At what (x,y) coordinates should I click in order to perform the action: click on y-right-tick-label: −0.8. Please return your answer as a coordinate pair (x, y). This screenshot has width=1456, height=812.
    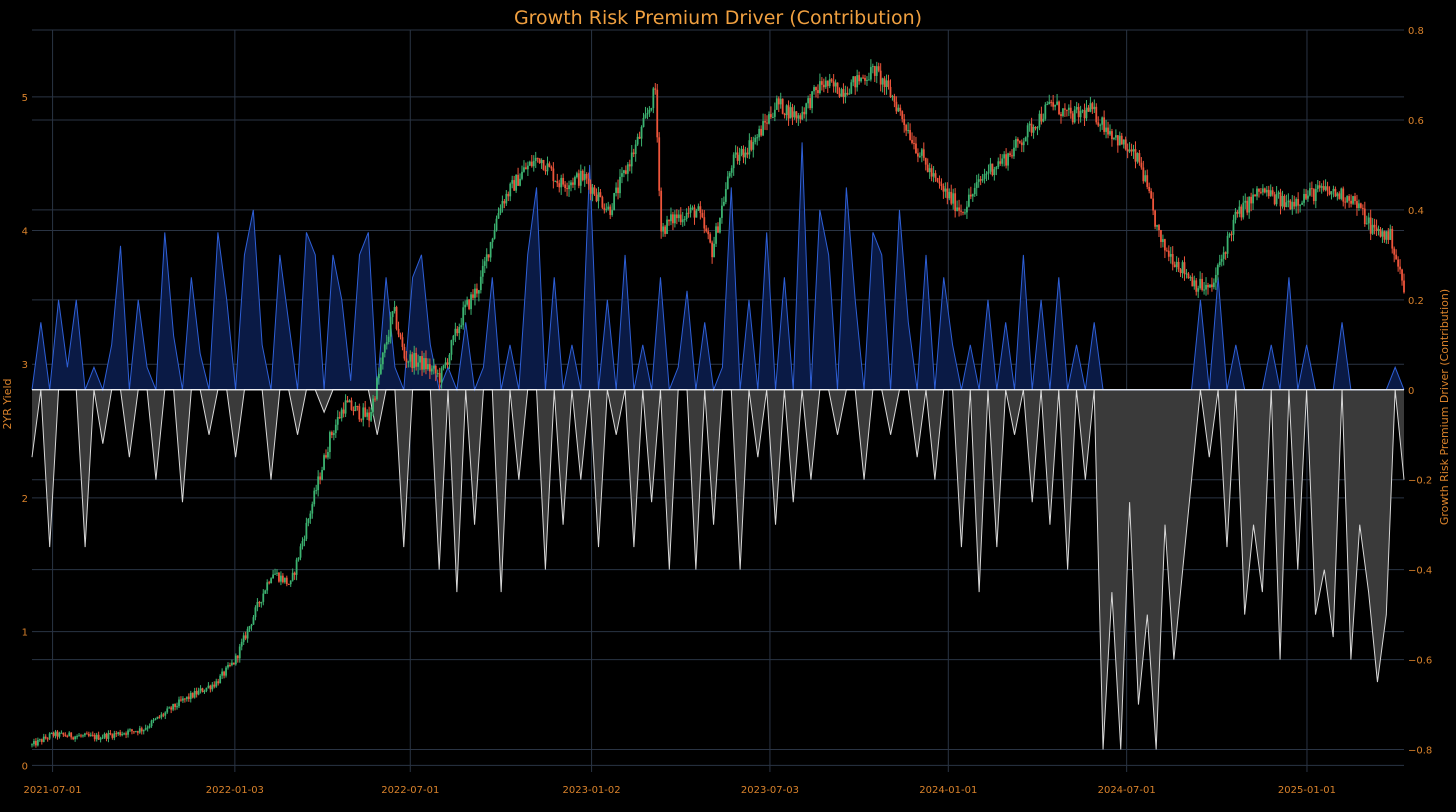
    Looking at the image, I should click on (1420, 751).